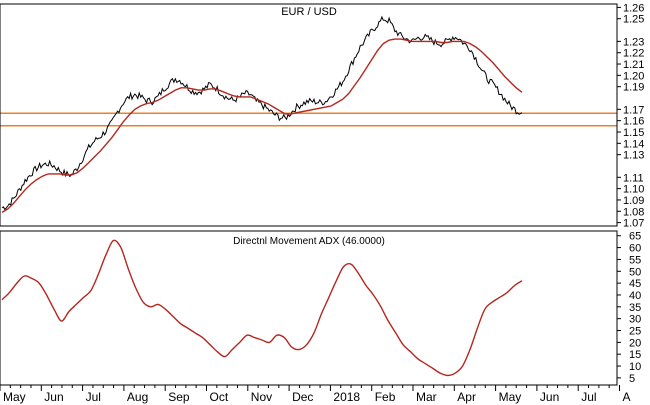 Image resolution: width=650 pixels, height=405 pixels. What do you see at coordinates (346, 397) in the screenshot?
I see `x-tick-label: 2018` at bounding box center [346, 397].